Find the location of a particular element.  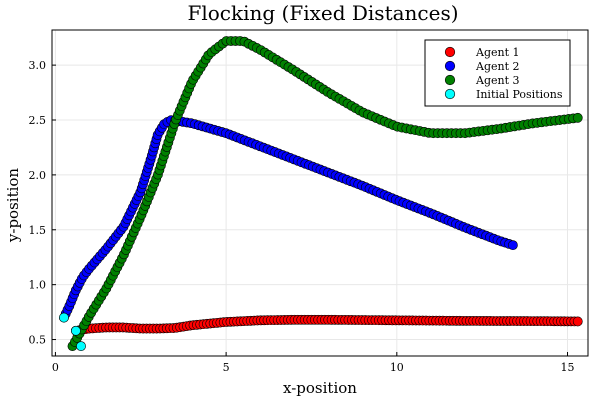

y-tick-label: 0.5 is located at coordinates (38, 340).